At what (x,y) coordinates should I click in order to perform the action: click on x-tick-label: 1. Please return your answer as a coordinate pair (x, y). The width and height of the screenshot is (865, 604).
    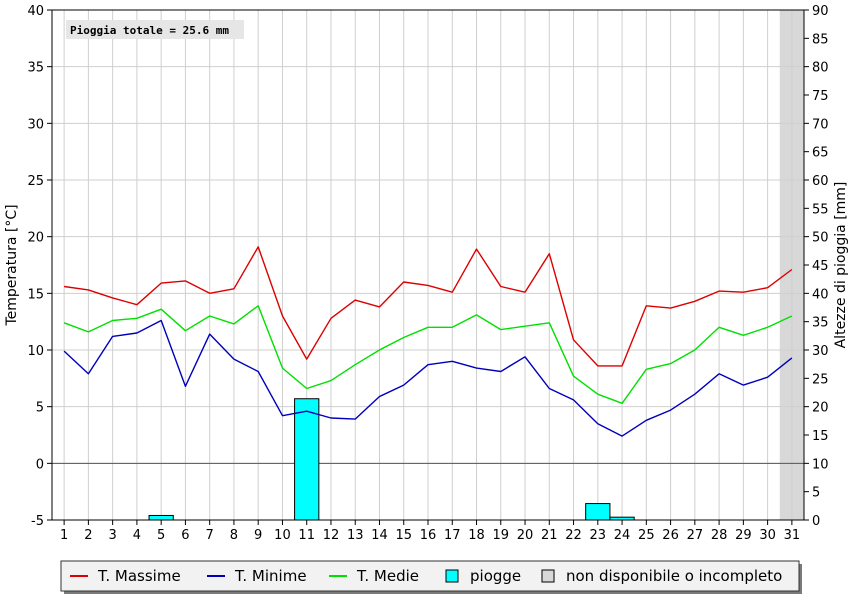
    Looking at the image, I should click on (64, 535).